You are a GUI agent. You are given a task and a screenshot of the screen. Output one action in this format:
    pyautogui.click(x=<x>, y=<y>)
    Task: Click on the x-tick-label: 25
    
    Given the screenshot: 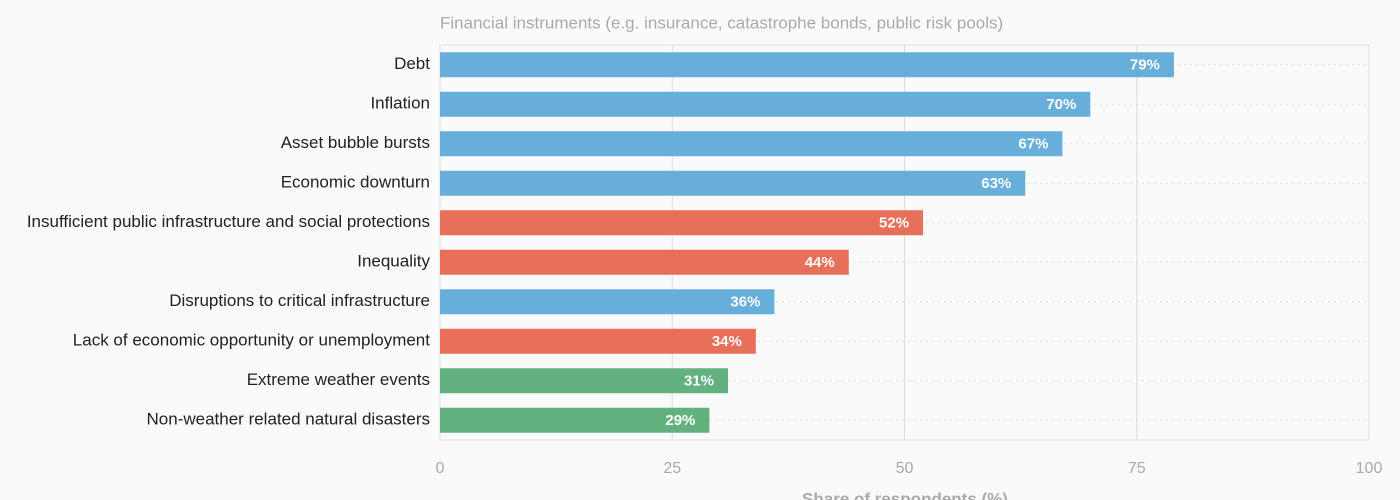 What is the action you would take?
    pyautogui.click(x=672, y=468)
    